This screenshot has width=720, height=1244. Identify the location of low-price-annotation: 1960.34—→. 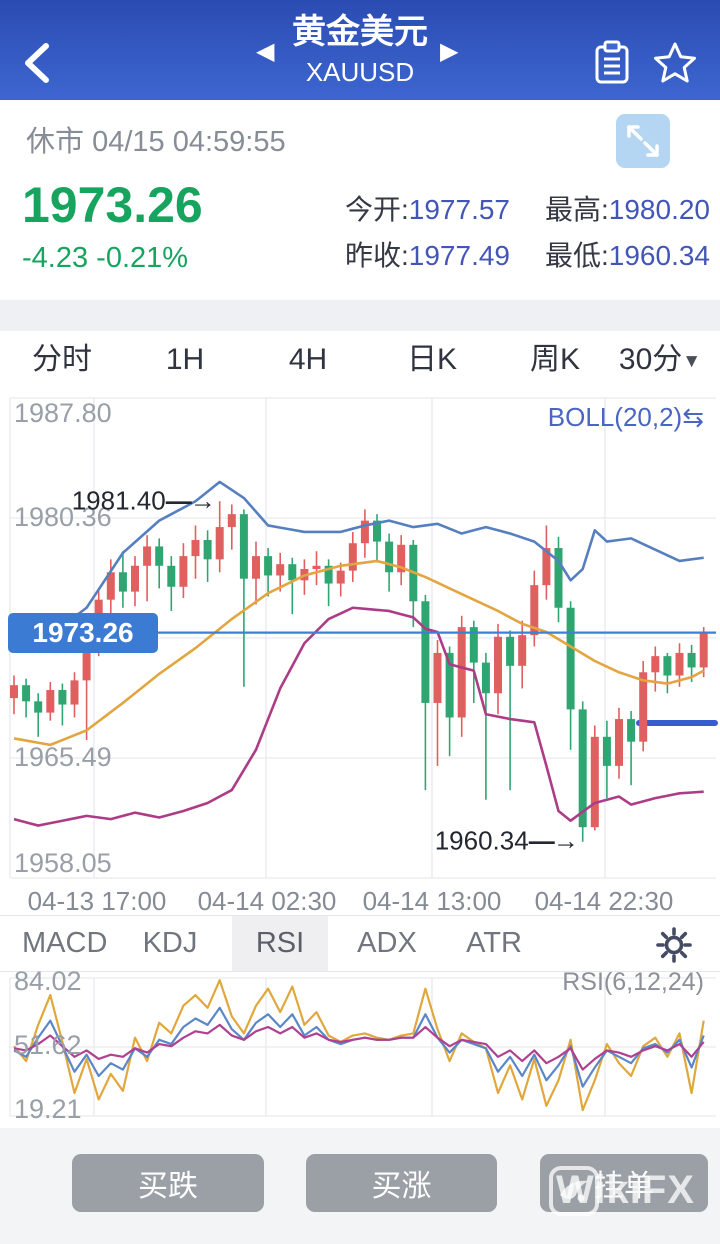
(506, 840).